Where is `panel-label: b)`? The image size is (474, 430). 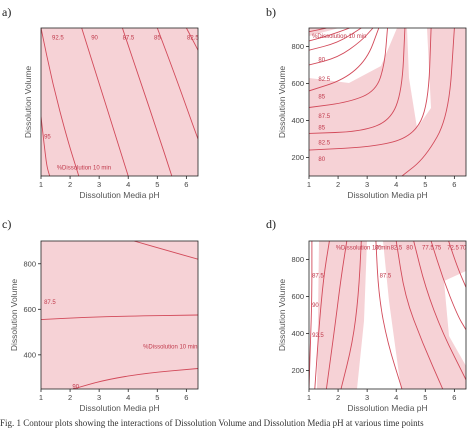
panel-label: b) is located at coordinates (271, 12).